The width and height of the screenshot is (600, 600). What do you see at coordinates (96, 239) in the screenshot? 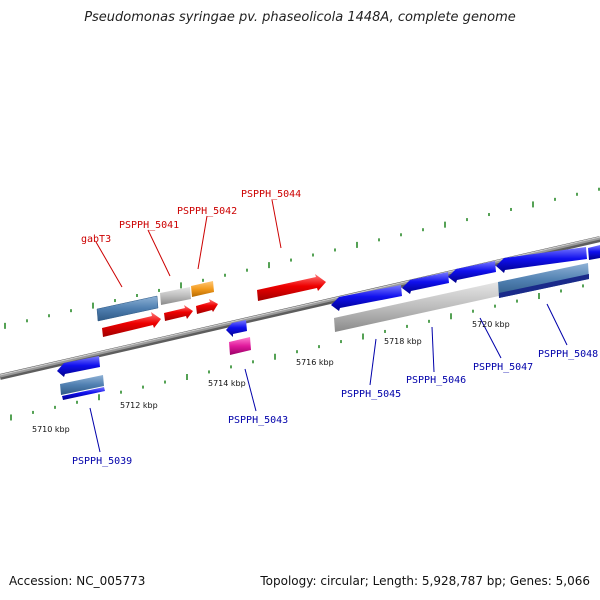
I see `gene-label-gabT3: gabT3` at bounding box center [96, 239].